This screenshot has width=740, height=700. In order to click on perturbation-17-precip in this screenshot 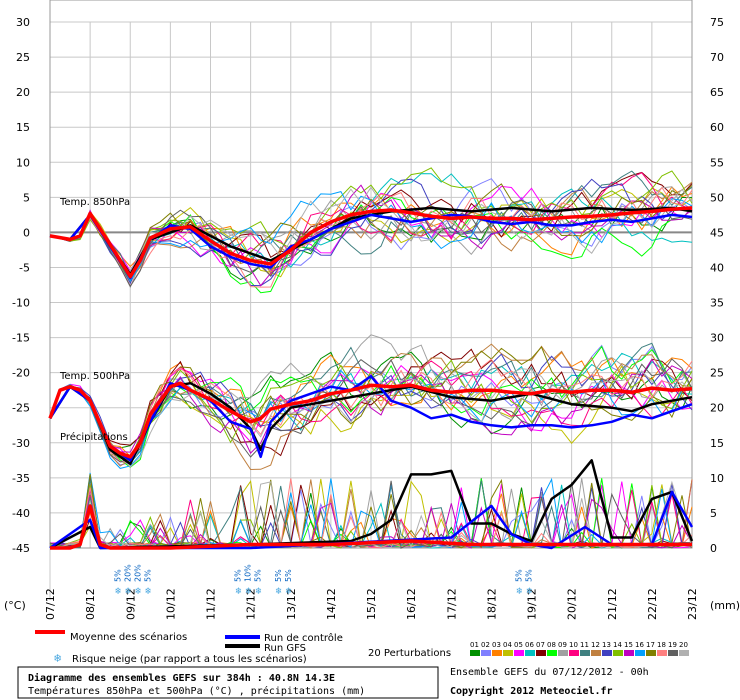, I will do `click(371, 511)`.